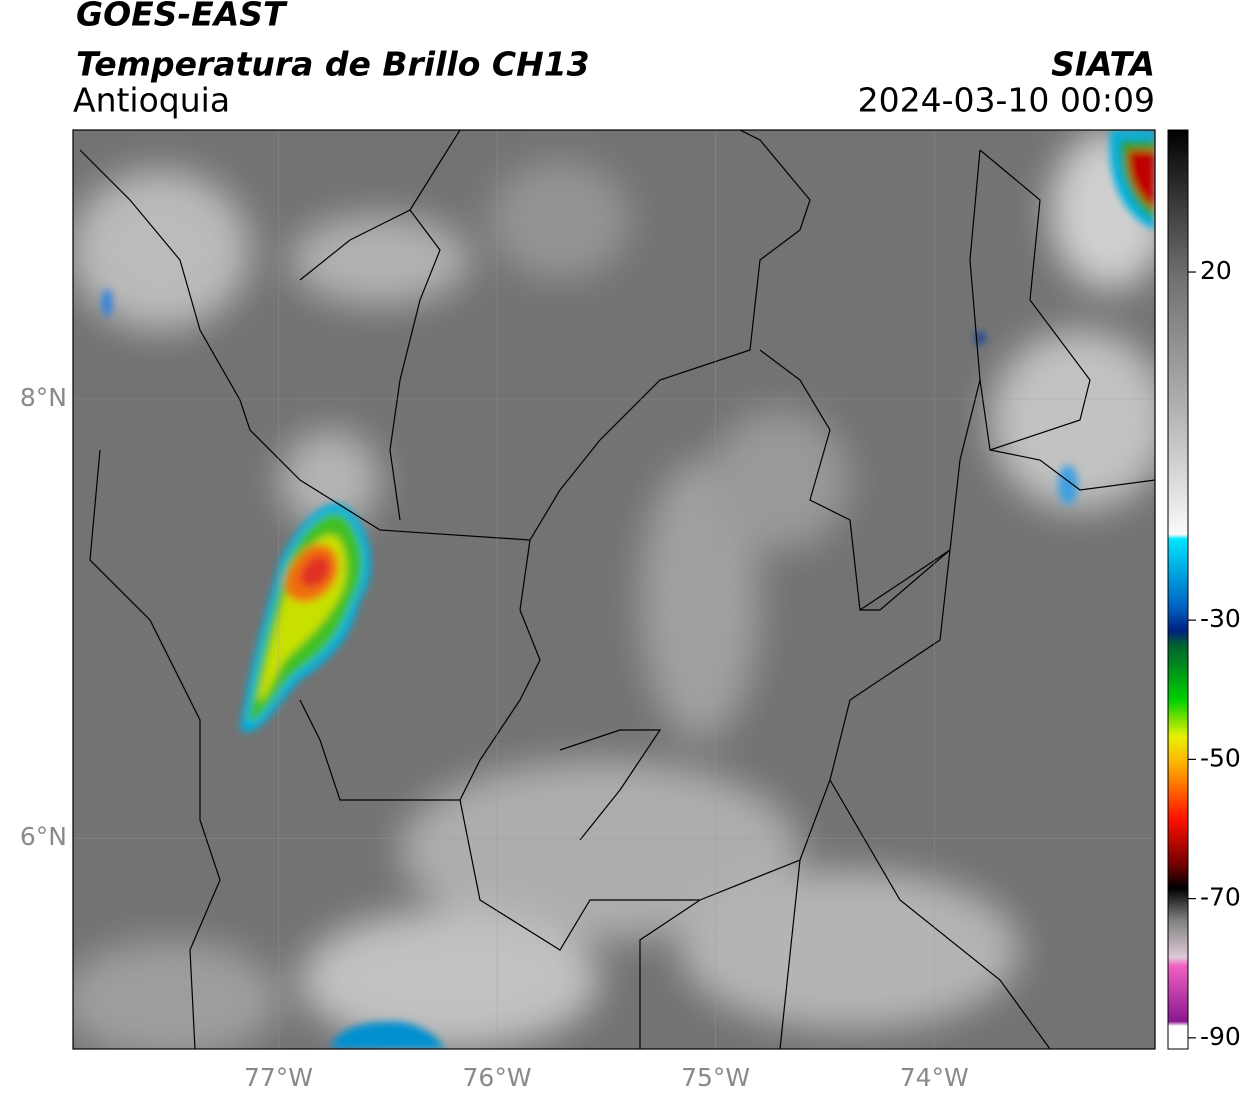 The width and height of the screenshot is (1252, 1103). I want to click on colorbar-tick-label: -90, so click(1220, 1036).